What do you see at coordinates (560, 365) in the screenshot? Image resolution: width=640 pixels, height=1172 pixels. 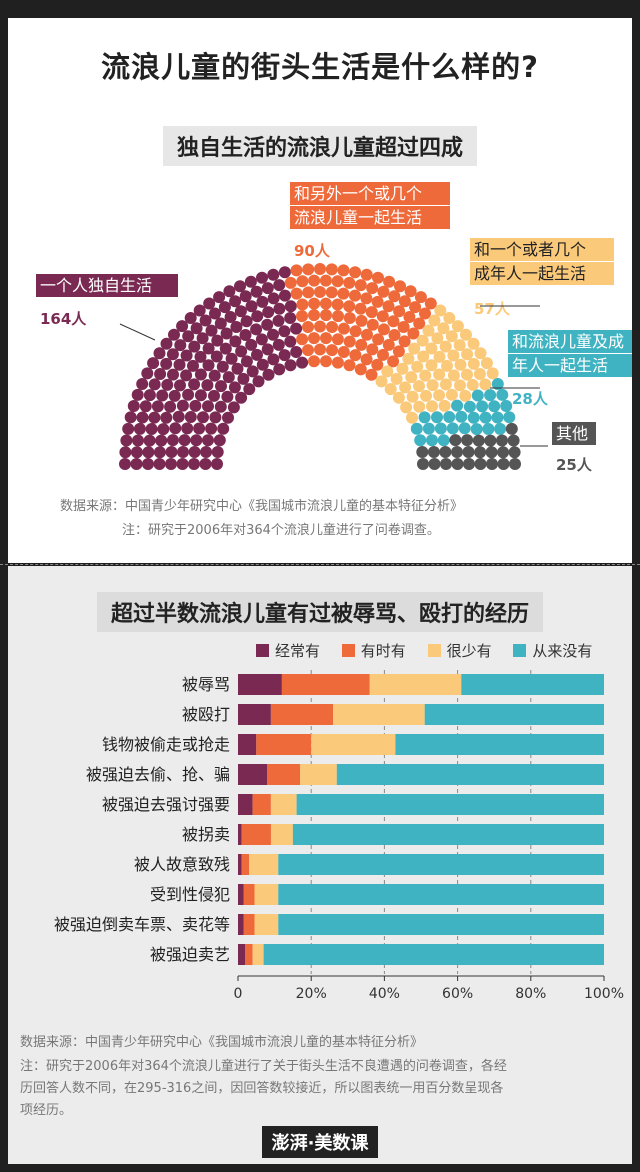 I see `group-label-text: 年人一起生活` at bounding box center [560, 365].